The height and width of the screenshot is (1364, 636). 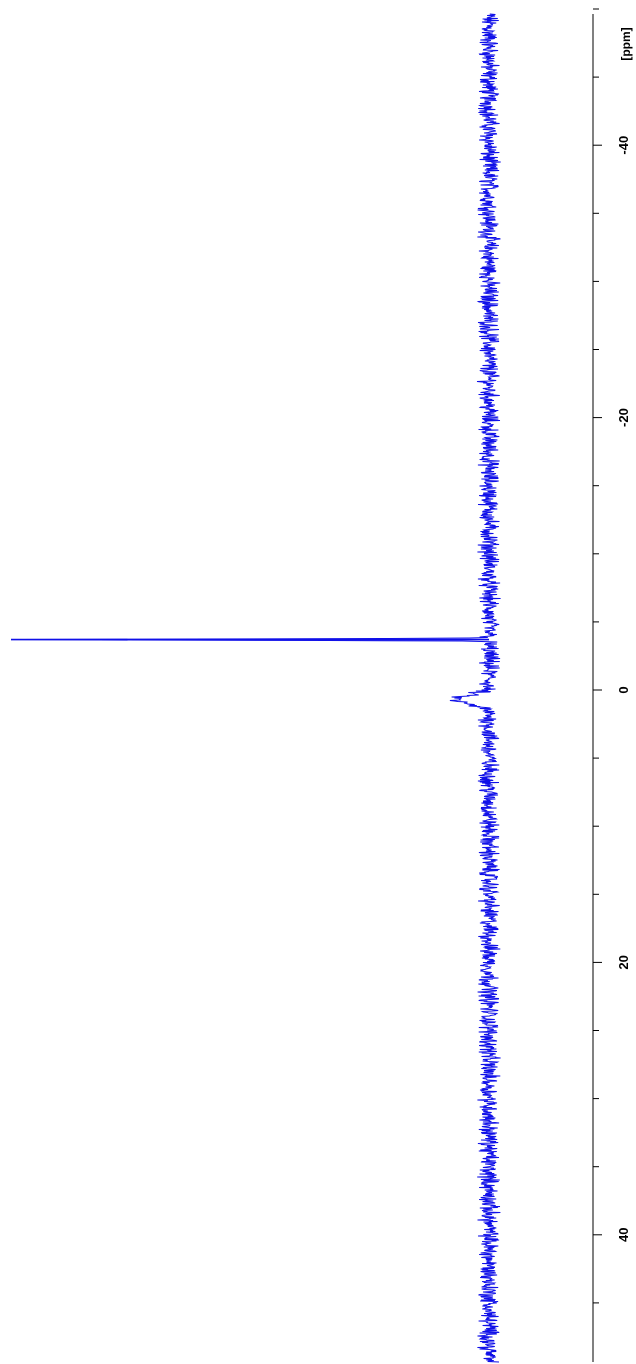 I want to click on ppm-tick-label: 40, so click(x=623, y=1235).